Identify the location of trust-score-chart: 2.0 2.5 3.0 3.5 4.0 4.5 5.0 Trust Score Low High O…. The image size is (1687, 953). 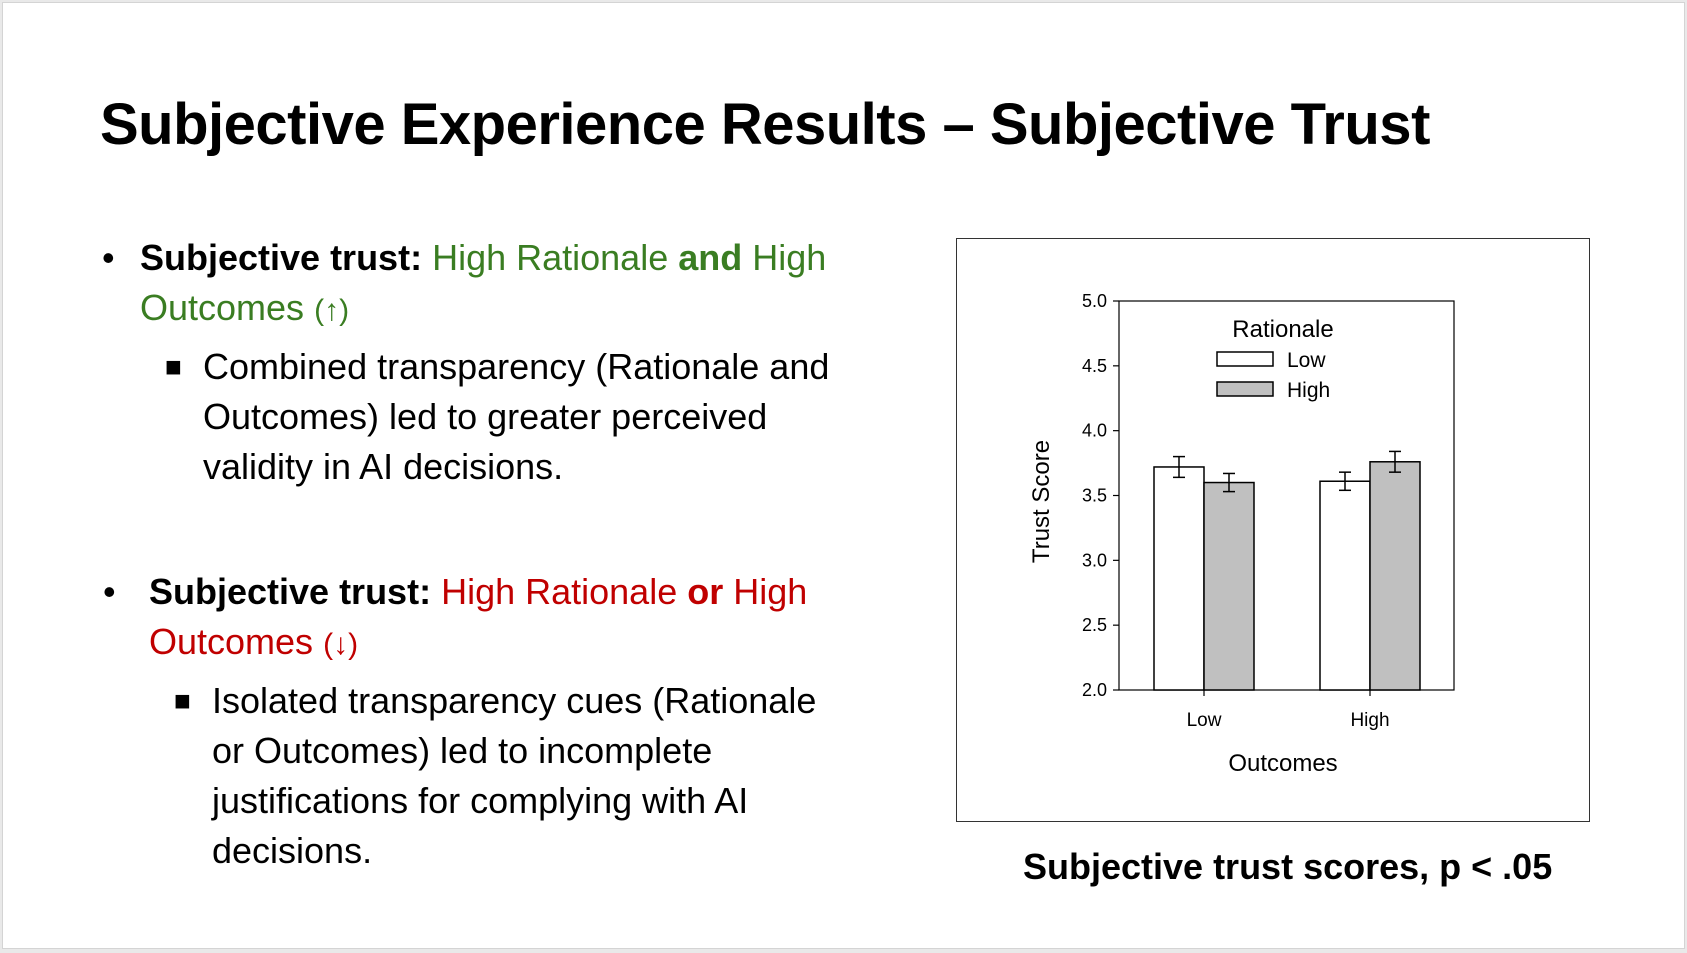
(1241, 534).